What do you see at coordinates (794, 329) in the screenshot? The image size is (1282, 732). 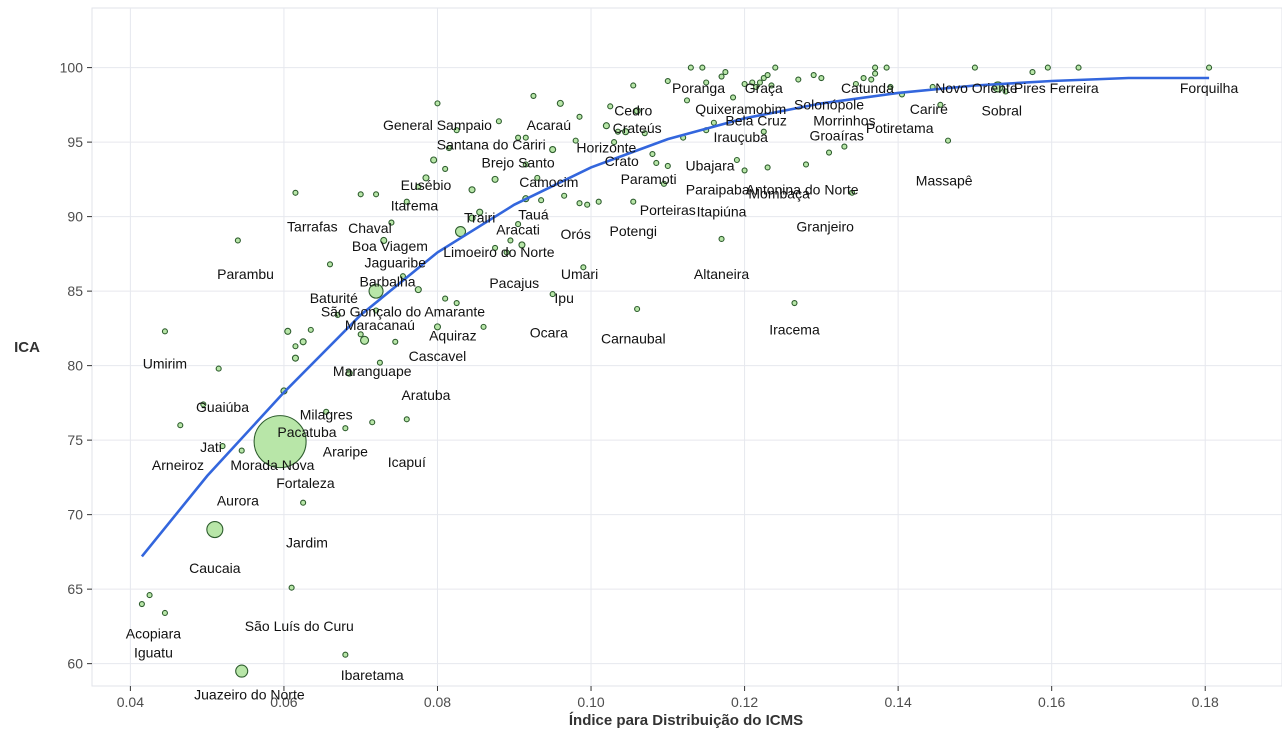 I see `point-label: Iracema` at bounding box center [794, 329].